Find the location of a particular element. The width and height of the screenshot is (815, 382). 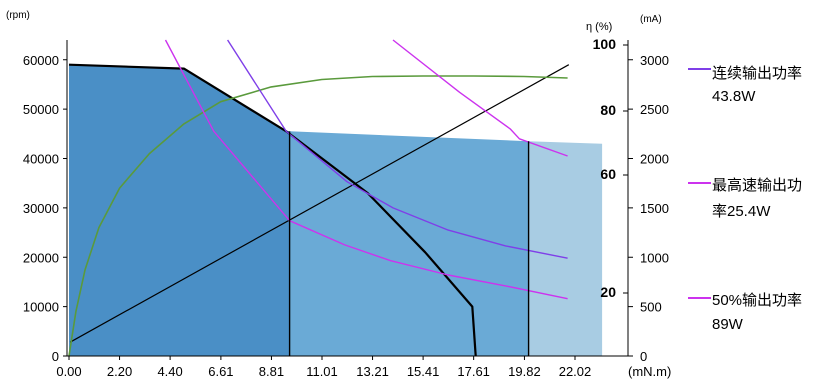

left-y-tick-label: 50000 is located at coordinates (41, 109).